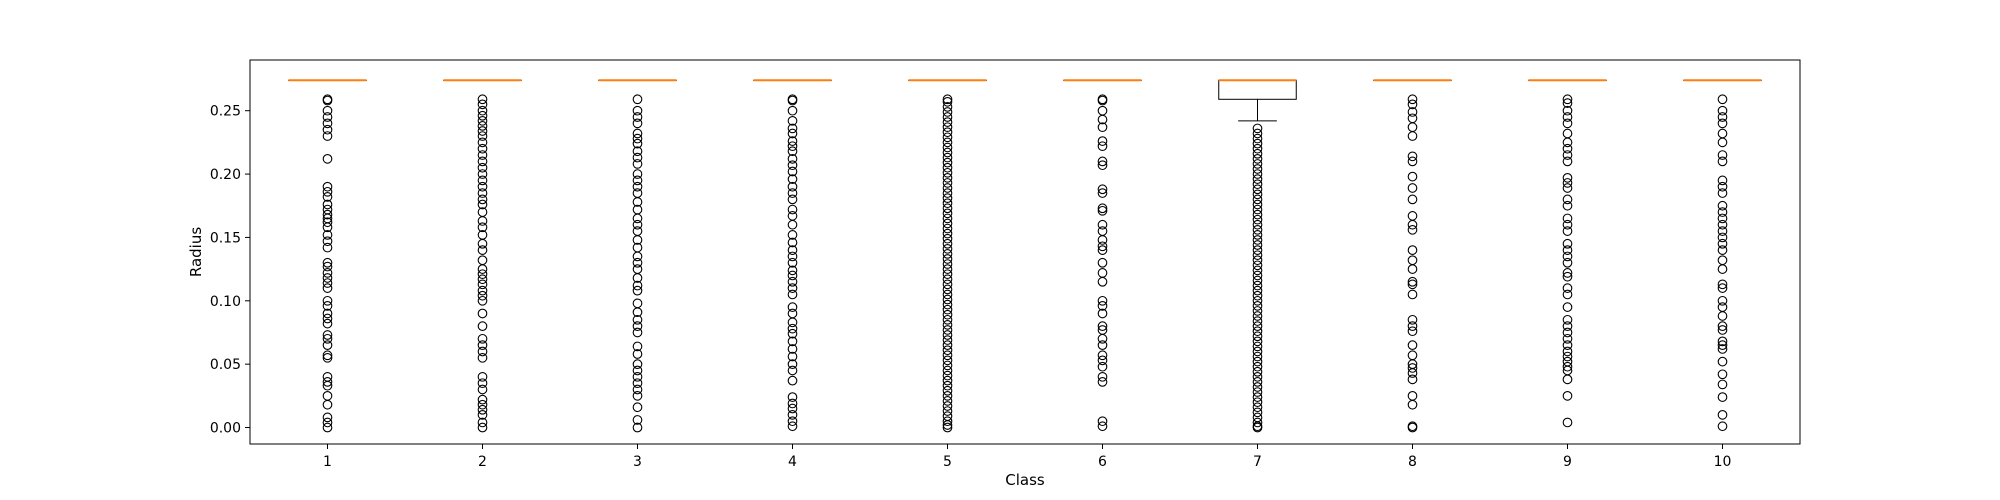  I want to click on box-body, so click(1257, 89).